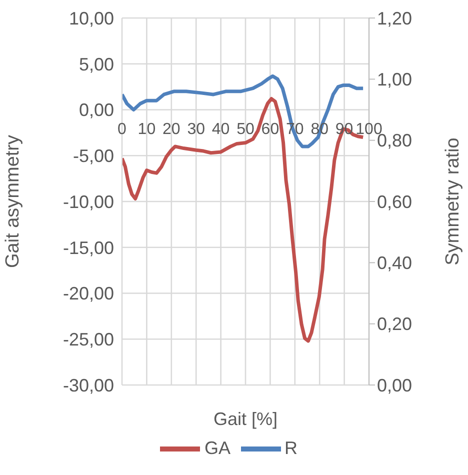 The width and height of the screenshot is (468, 475). Describe the element at coordinates (91, 18) in the screenshot. I see `y-tick-label: 10,00` at that location.